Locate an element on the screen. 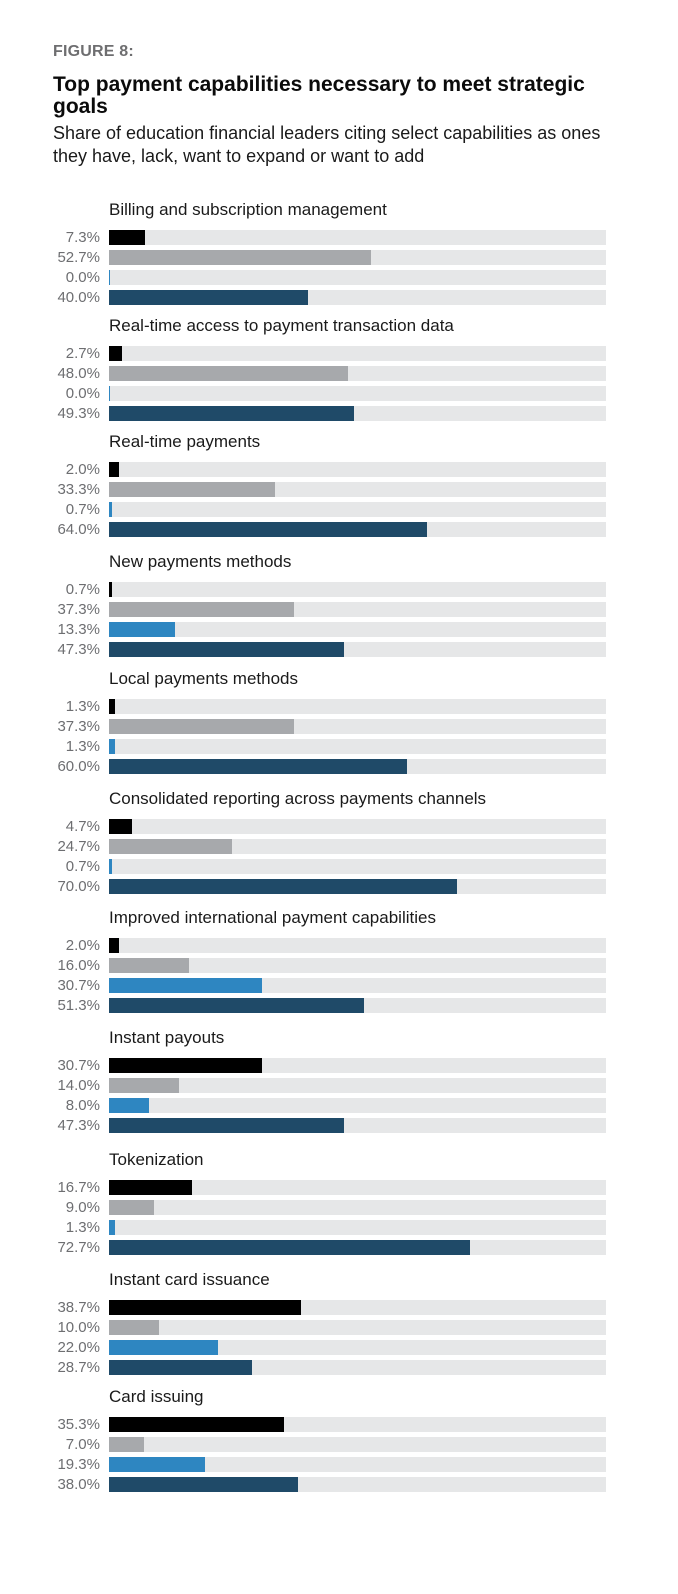 This screenshot has height=1594, width=678. value-label: 0.7% is located at coordinates (82, 866).